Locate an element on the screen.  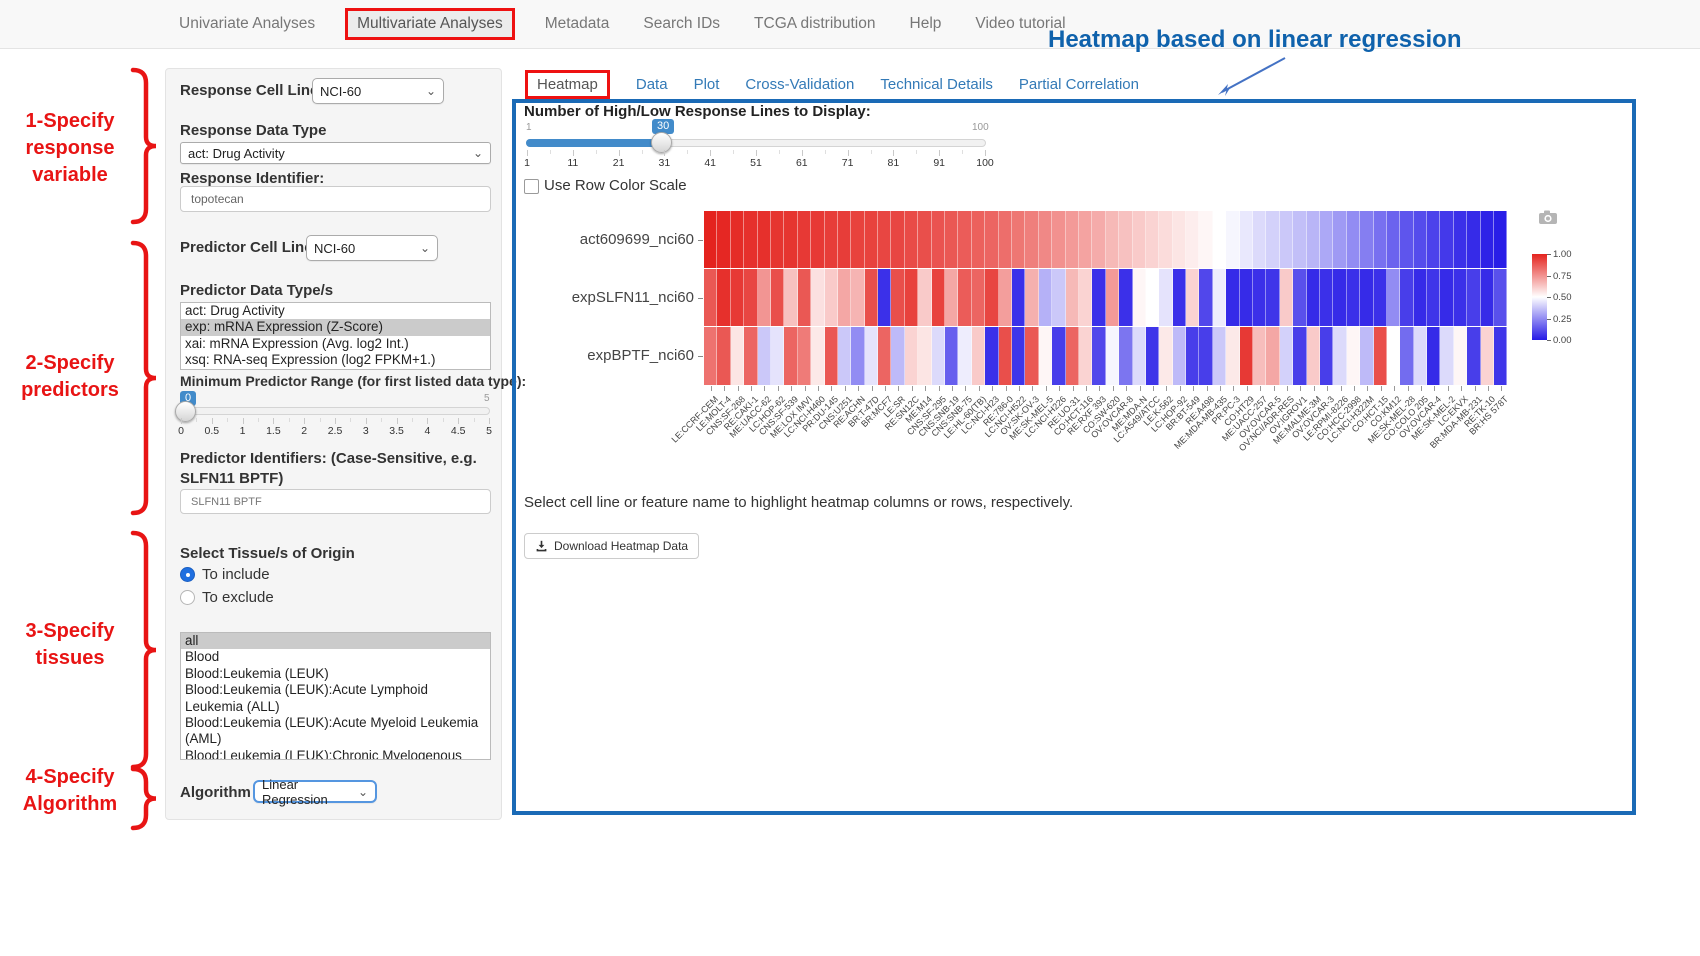
predictor-type-option-exp-mrna-expression-z-score: exp: mRNA Expression (Z-Score) is located at coordinates (335, 327).